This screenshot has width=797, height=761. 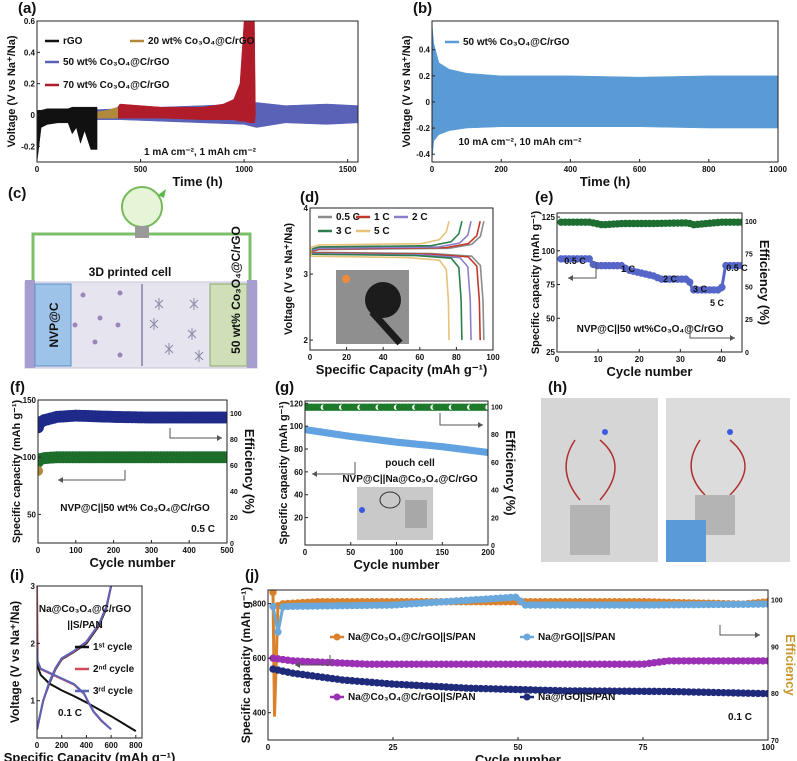 I want to click on x-tick-label: 50, so click(x=350, y=552).